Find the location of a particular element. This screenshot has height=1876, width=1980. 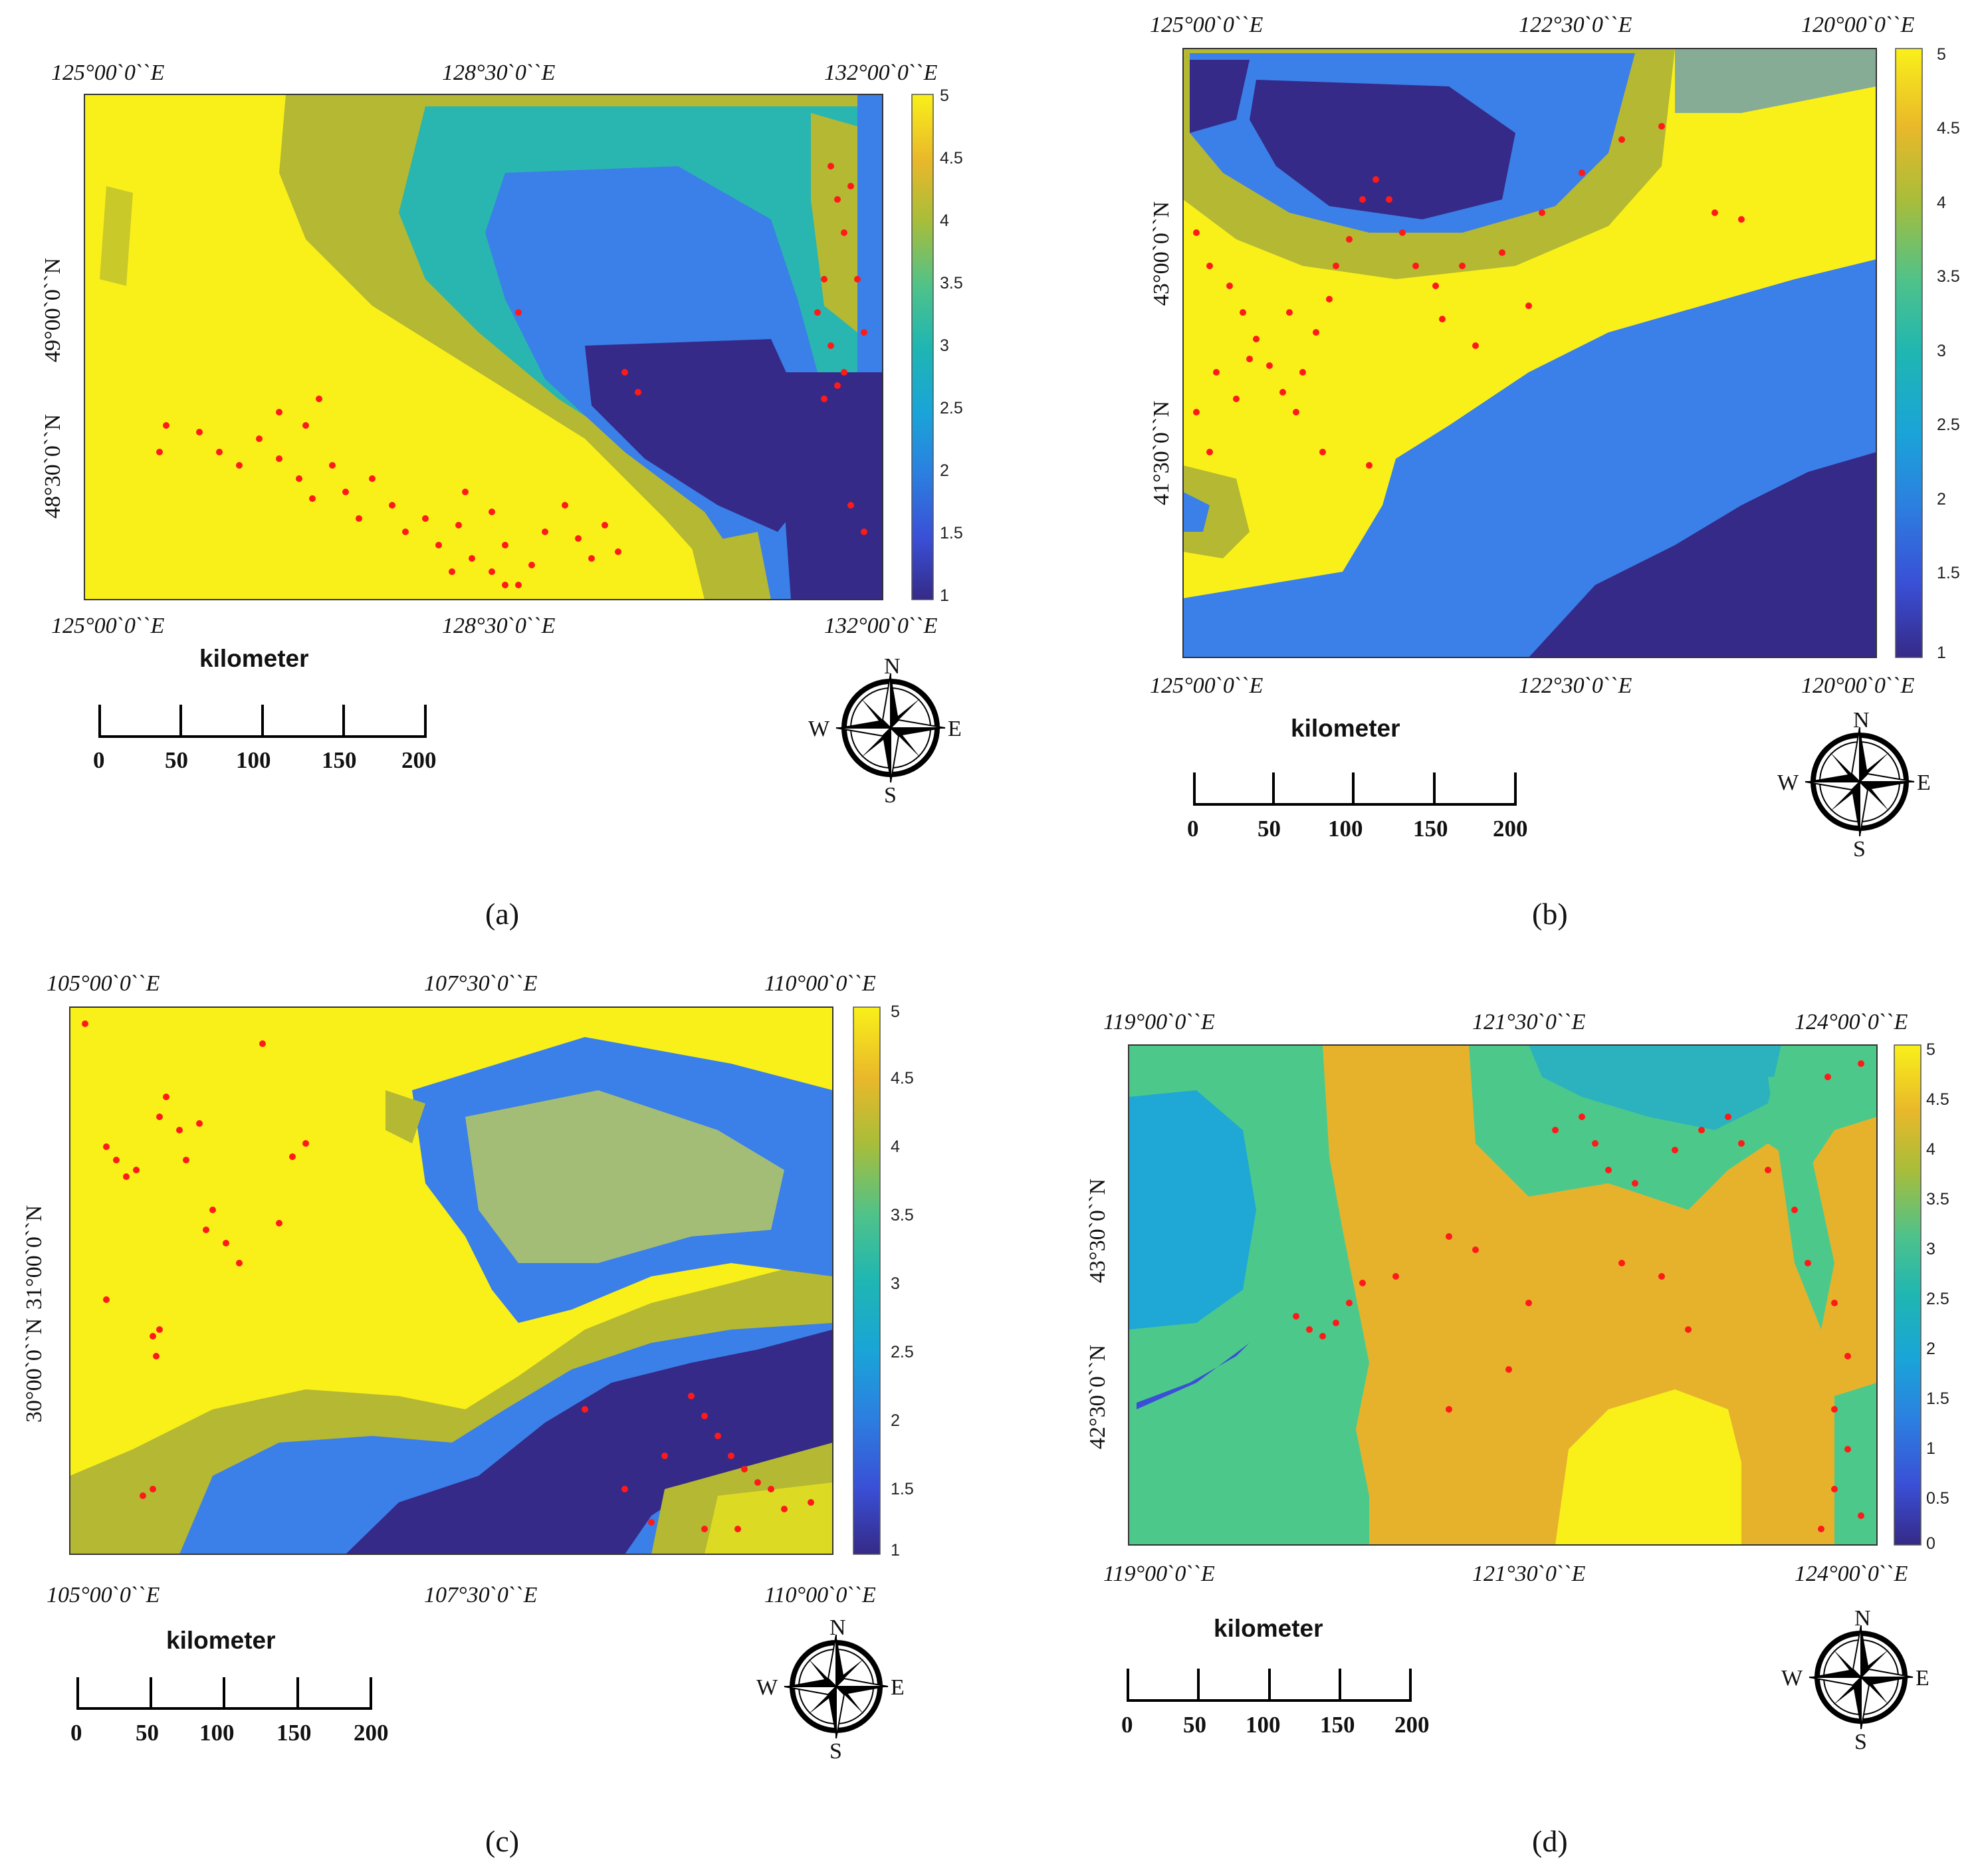

panel-d-label: (d) is located at coordinates (1550, 1841).